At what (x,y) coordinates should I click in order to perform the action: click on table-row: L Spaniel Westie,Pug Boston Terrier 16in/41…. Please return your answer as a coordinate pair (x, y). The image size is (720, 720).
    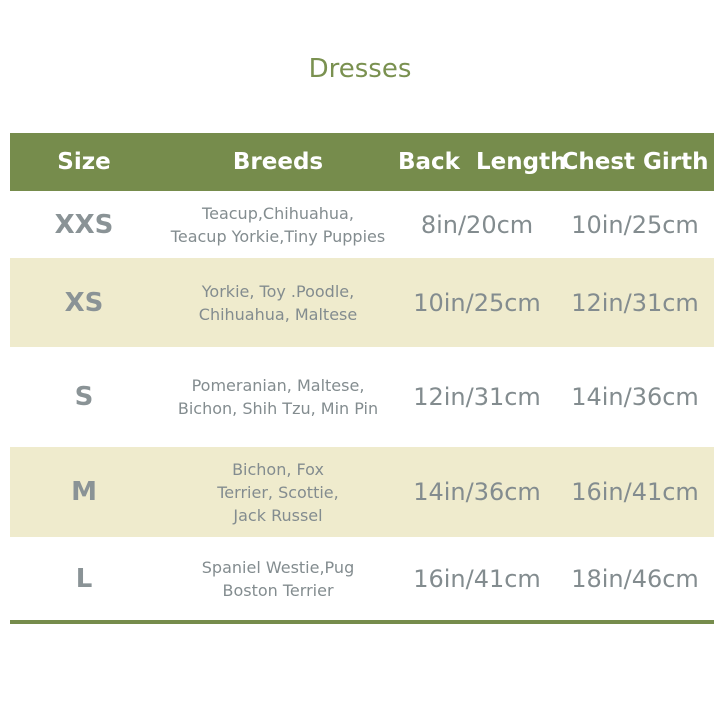
    Looking at the image, I should click on (362, 578).